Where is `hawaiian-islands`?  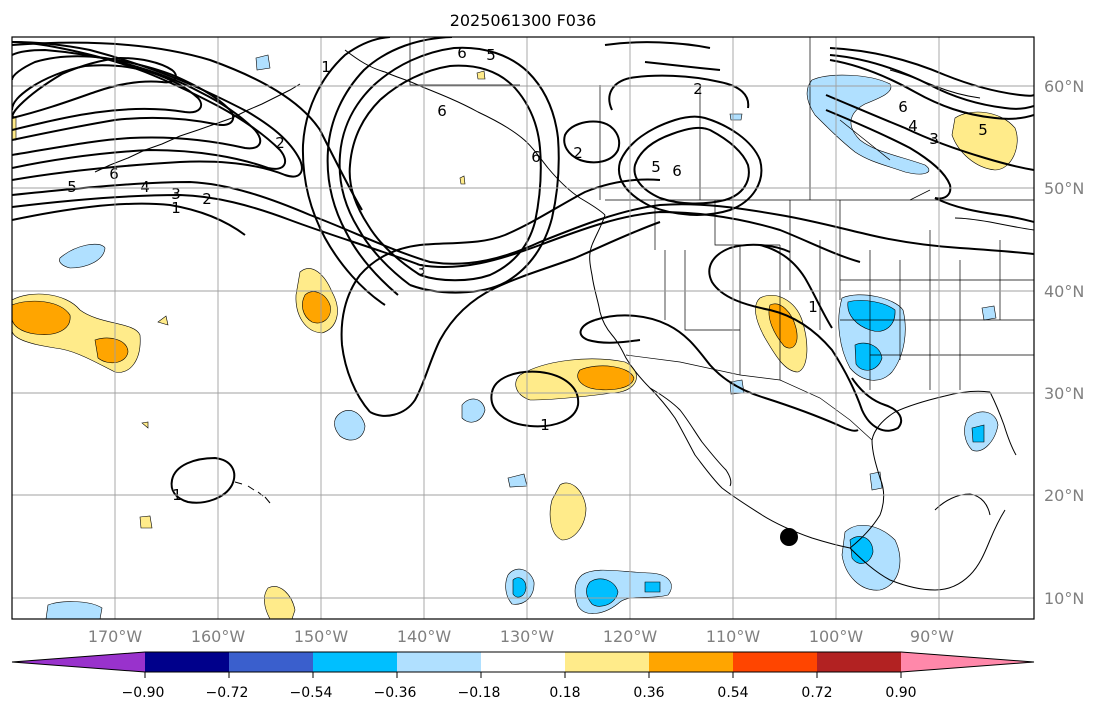 hawaiian-islands is located at coordinates (252, 492).